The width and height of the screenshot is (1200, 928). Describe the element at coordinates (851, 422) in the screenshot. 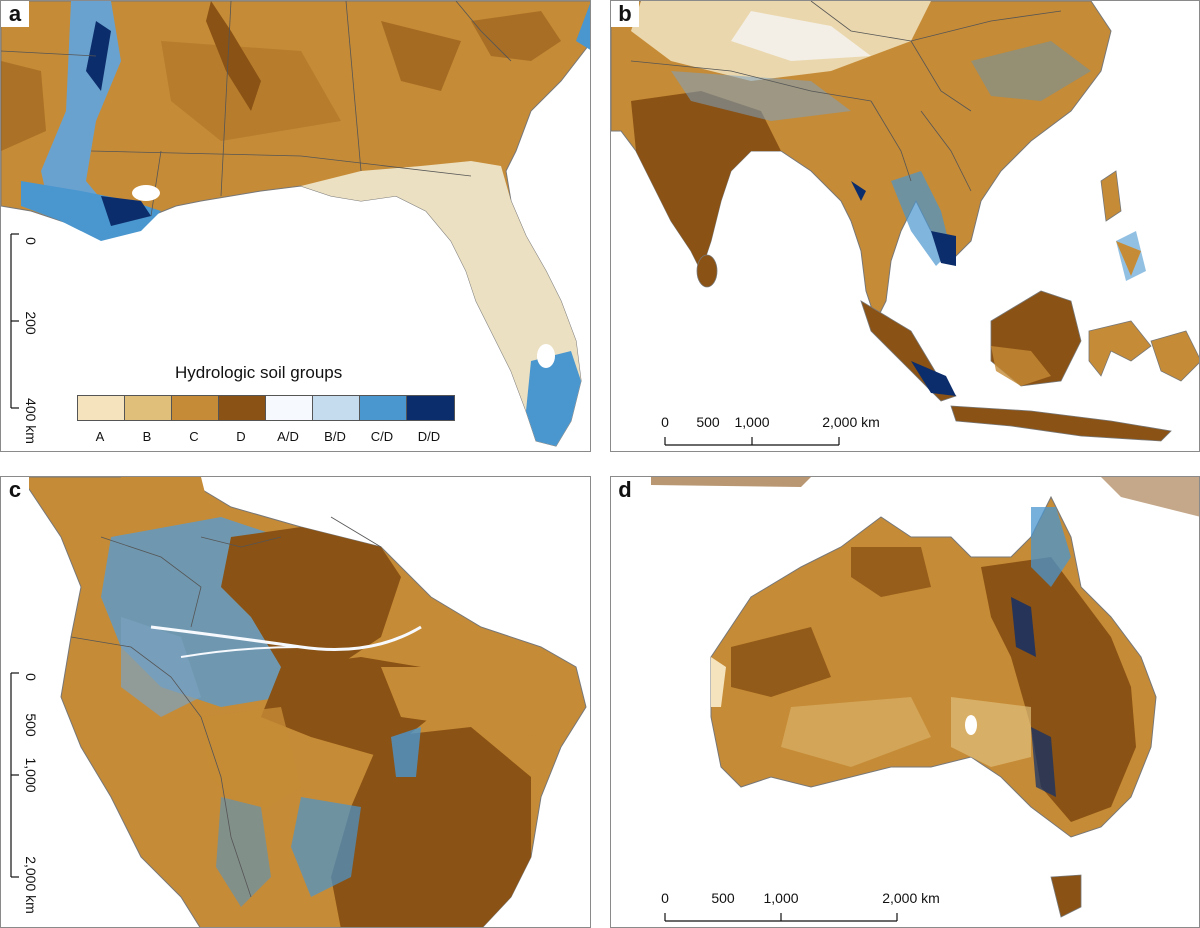

I see `scale-b-tick-2000: 2,000 km` at that location.